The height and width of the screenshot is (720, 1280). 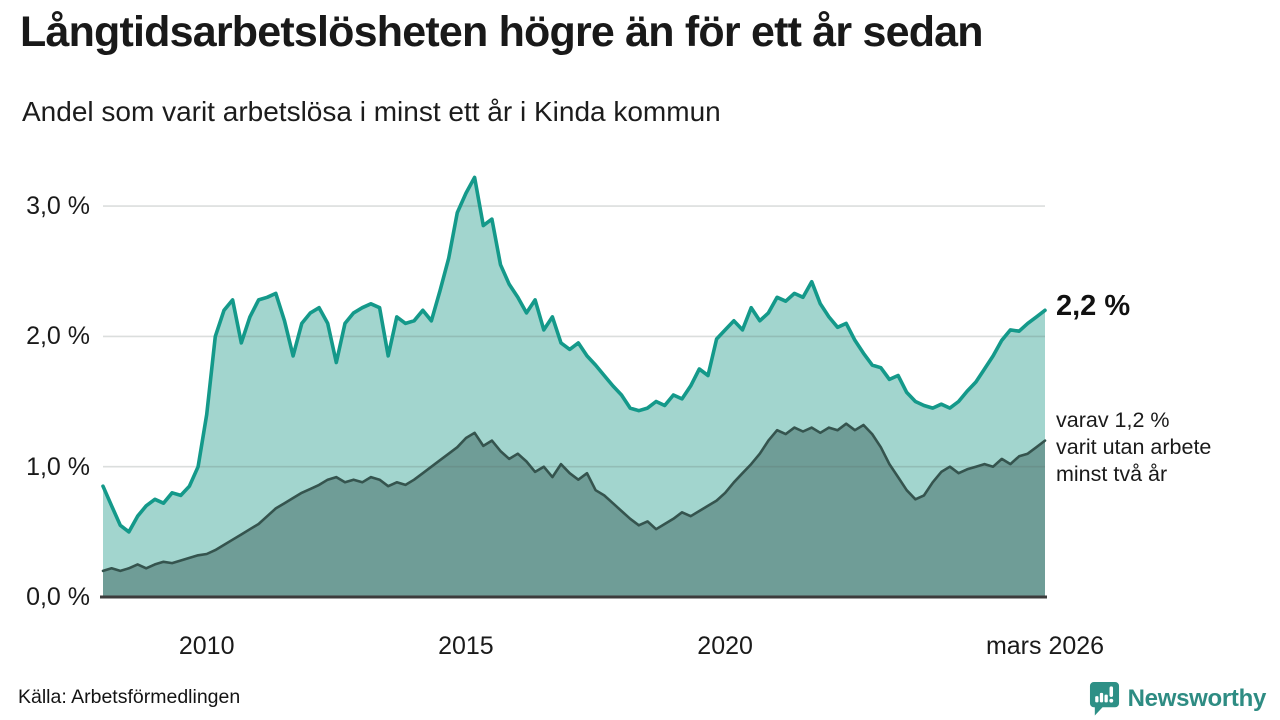 What do you see at coordinates (58, 336) in the screenshot?
I see `y-tick-label: 2,0 %` at bounding box center [58, 336].